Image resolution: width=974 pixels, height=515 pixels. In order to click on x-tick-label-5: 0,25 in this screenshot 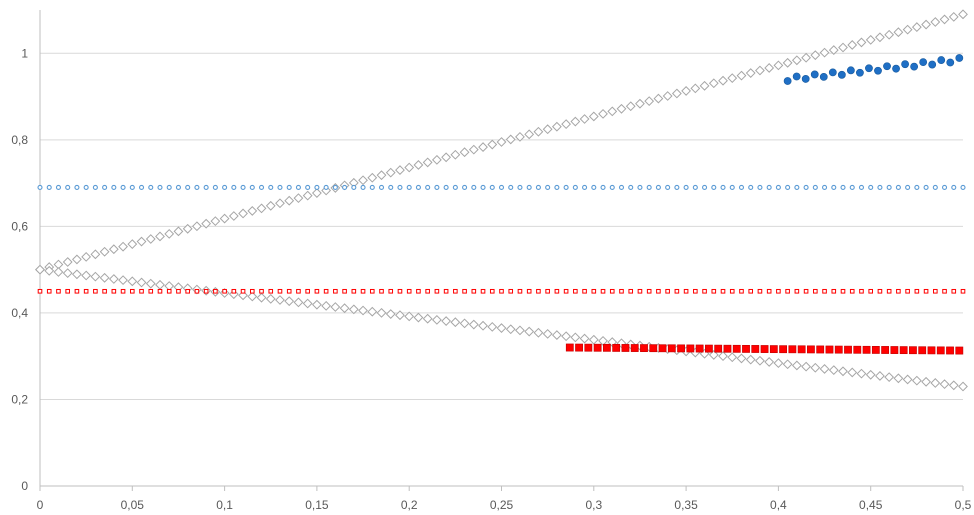, I will do `click(502, 505)`.